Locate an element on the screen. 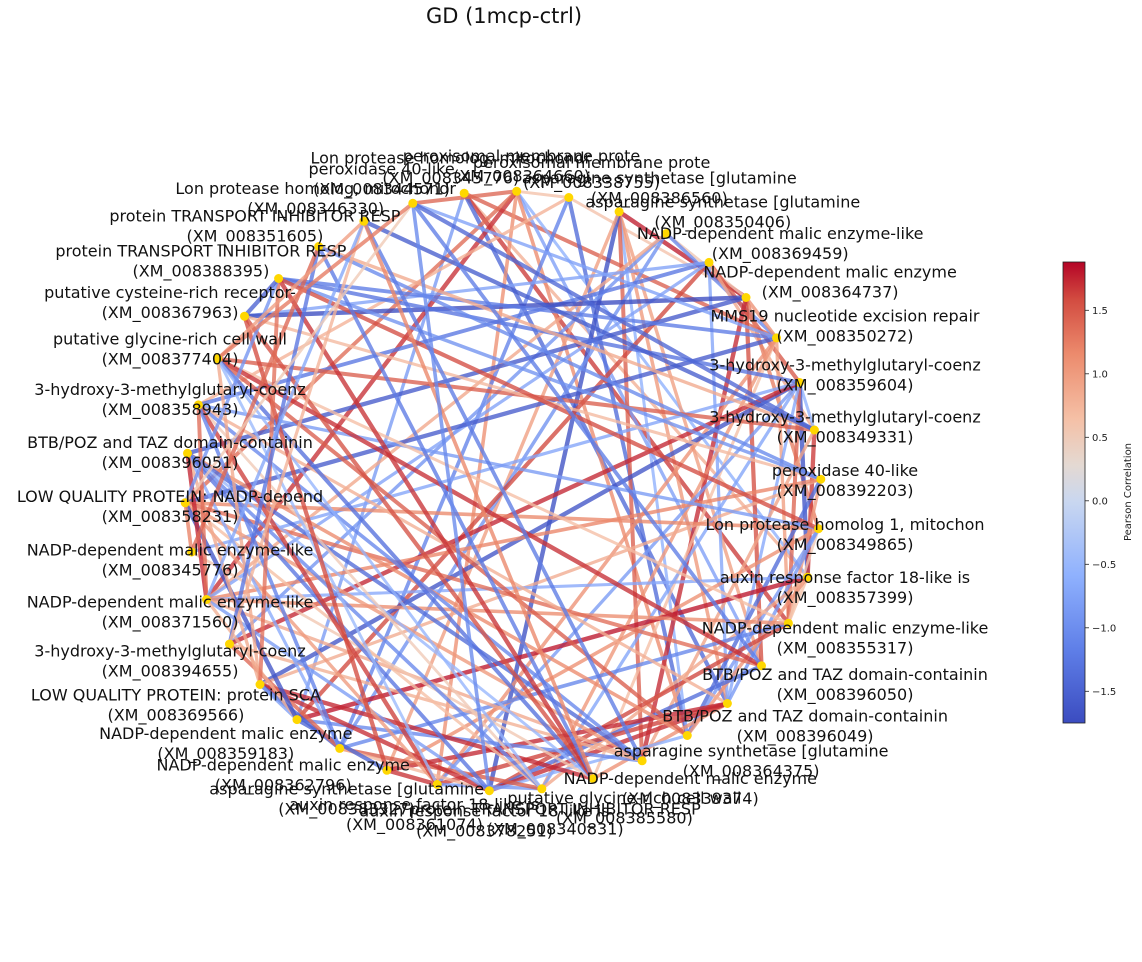 Image resolution: width=1142 pixels, height=962 pixels. node-label-id: (XM_008386560) is located at coordinates (659, 199).